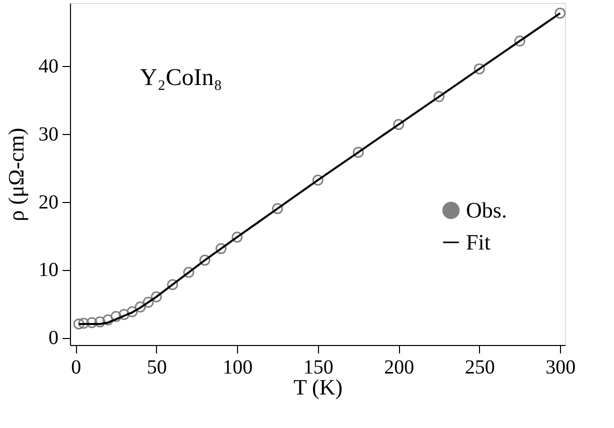 This screenshot has height=428, width=614. I want to click on x-tick-label: 50, so click(156, 367).